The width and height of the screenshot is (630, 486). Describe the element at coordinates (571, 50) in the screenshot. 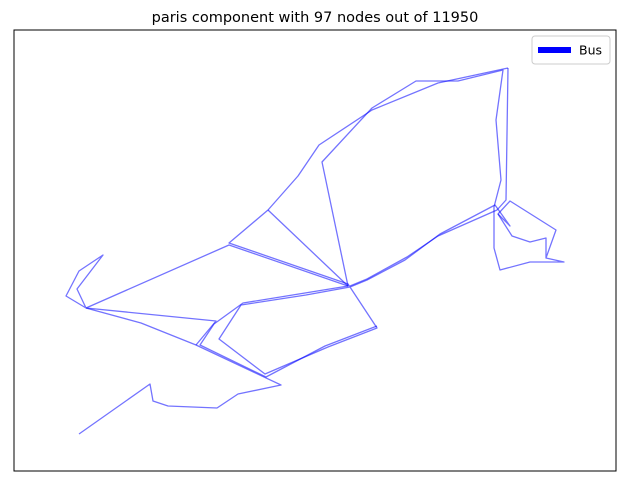

I see `legend: Bus` at that location.